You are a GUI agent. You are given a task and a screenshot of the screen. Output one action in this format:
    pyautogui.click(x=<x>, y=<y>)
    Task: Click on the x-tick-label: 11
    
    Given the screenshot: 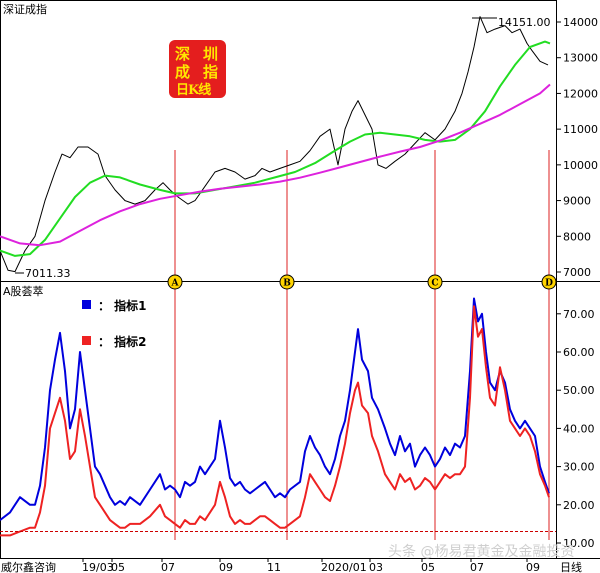 What is the action you would take?
    pyautogui.click(x=274, y=567)
    